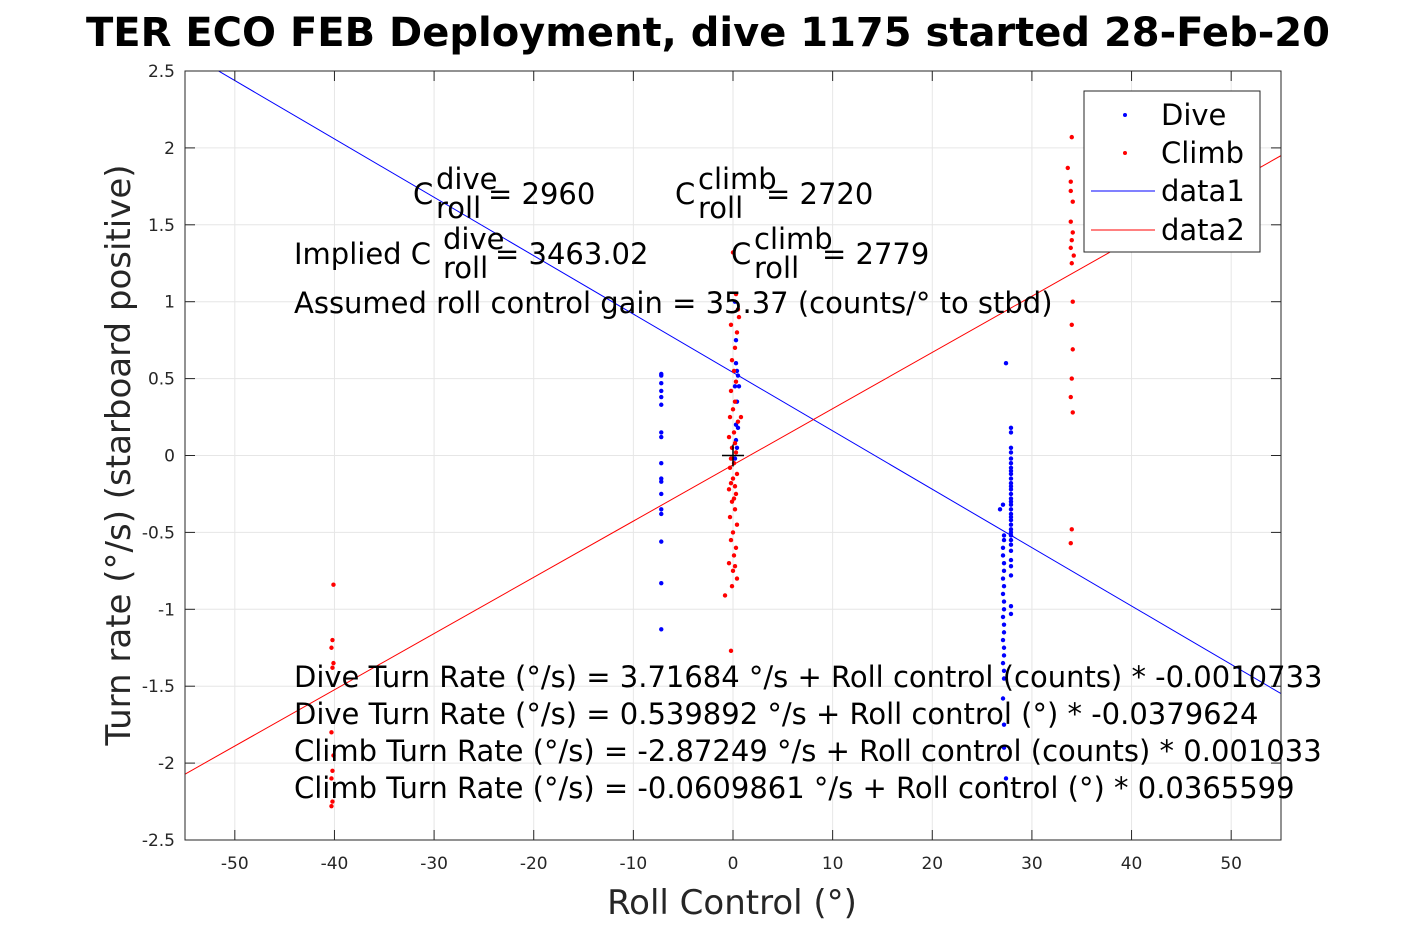  What do you see at coordinates (235, 864) in the screenshot?
I see `x-tick-label: -50` at bounding box center [235, 864].